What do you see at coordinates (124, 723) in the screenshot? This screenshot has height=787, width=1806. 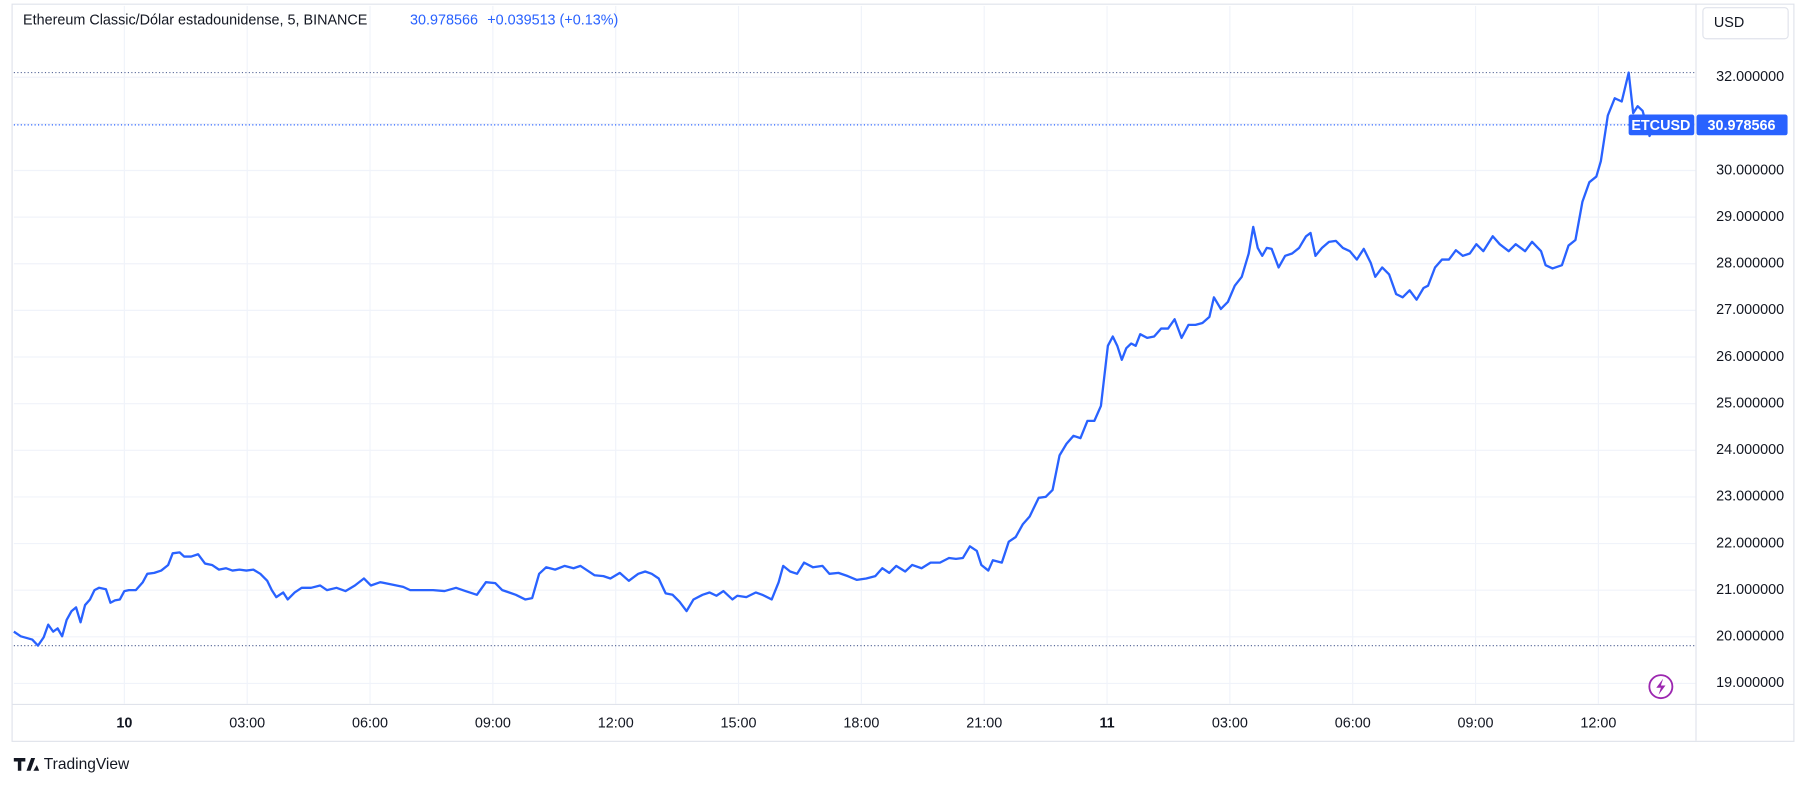 I see `x-tick-label: 10` at bounding box center [124, 723].